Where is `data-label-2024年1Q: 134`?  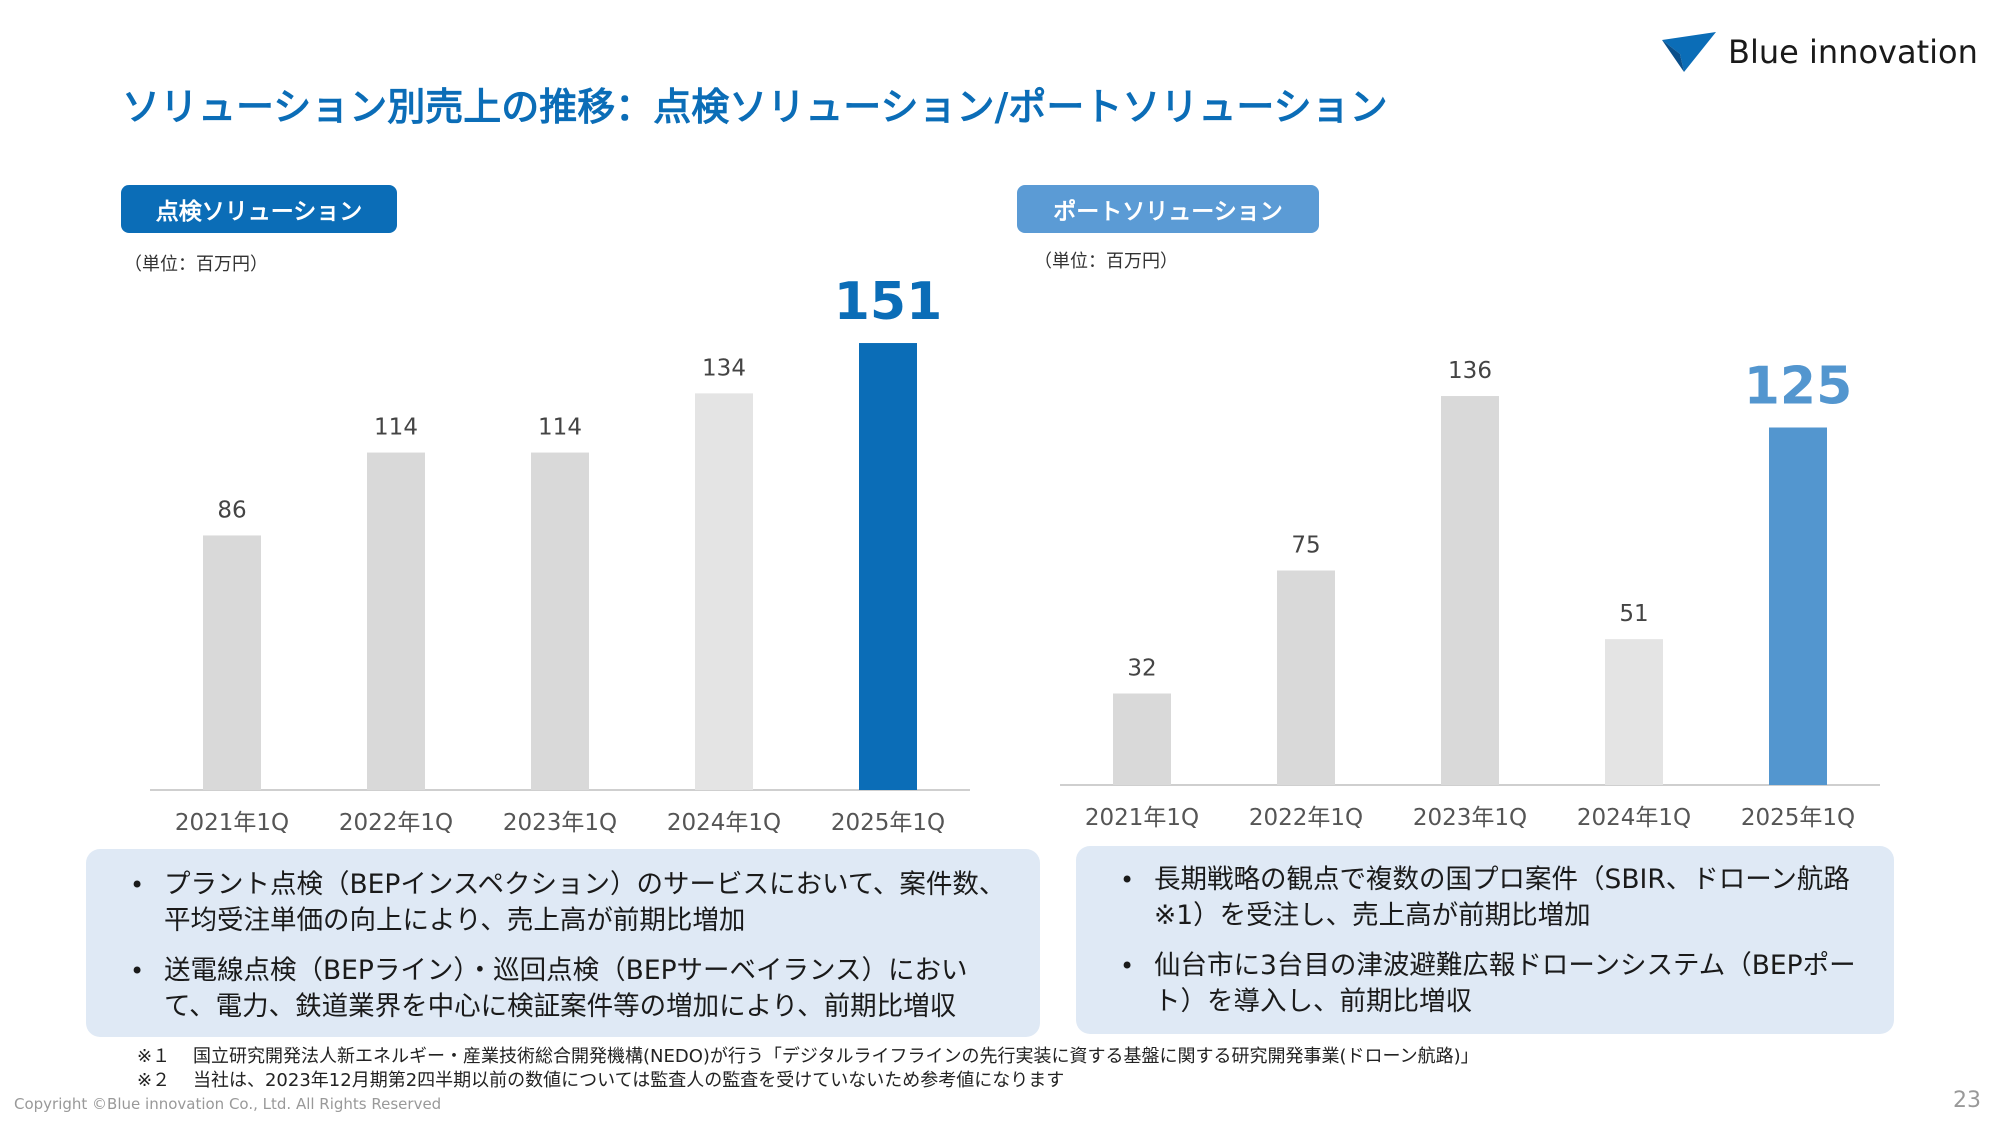 data-label-2024年1Q: 134 is located at coordinates (724, 368).